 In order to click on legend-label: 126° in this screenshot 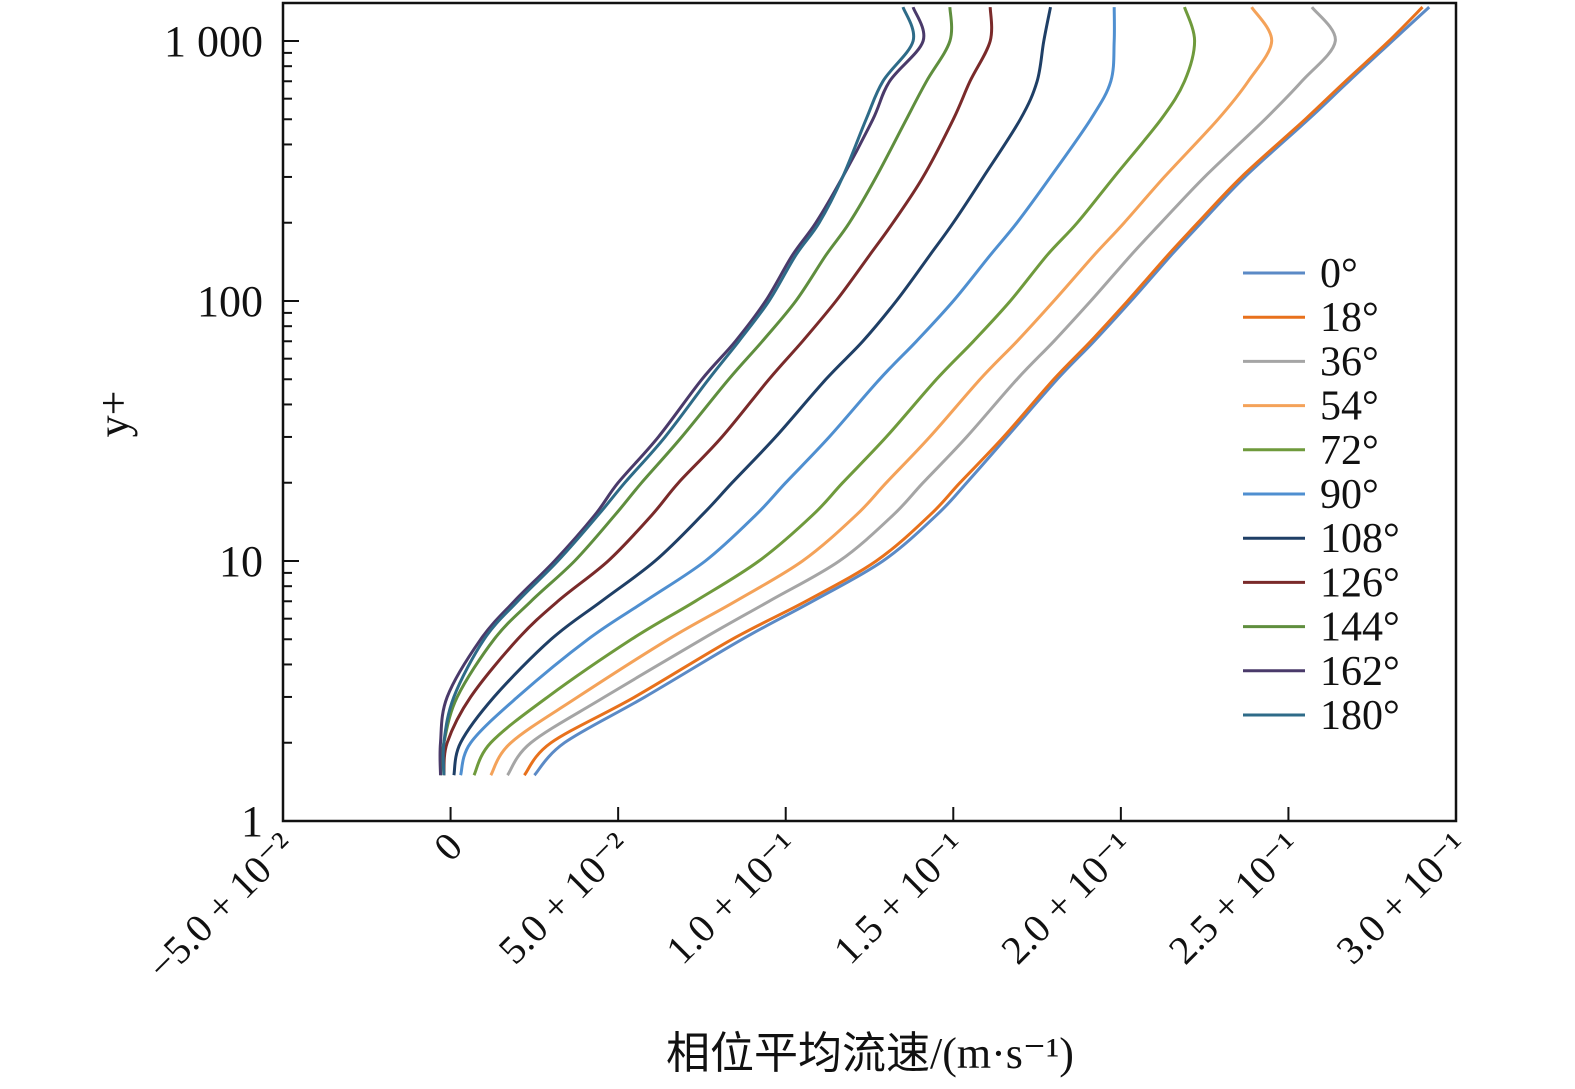, I will do `click(1360, 583)`.